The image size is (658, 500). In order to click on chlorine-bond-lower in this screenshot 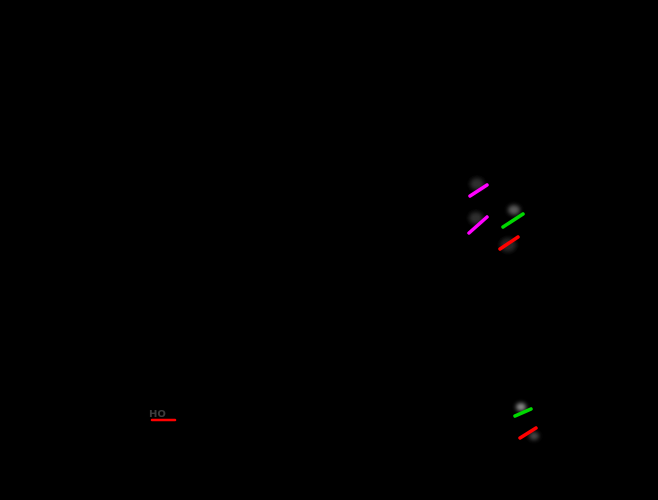, I will do `click(523, 412)`.